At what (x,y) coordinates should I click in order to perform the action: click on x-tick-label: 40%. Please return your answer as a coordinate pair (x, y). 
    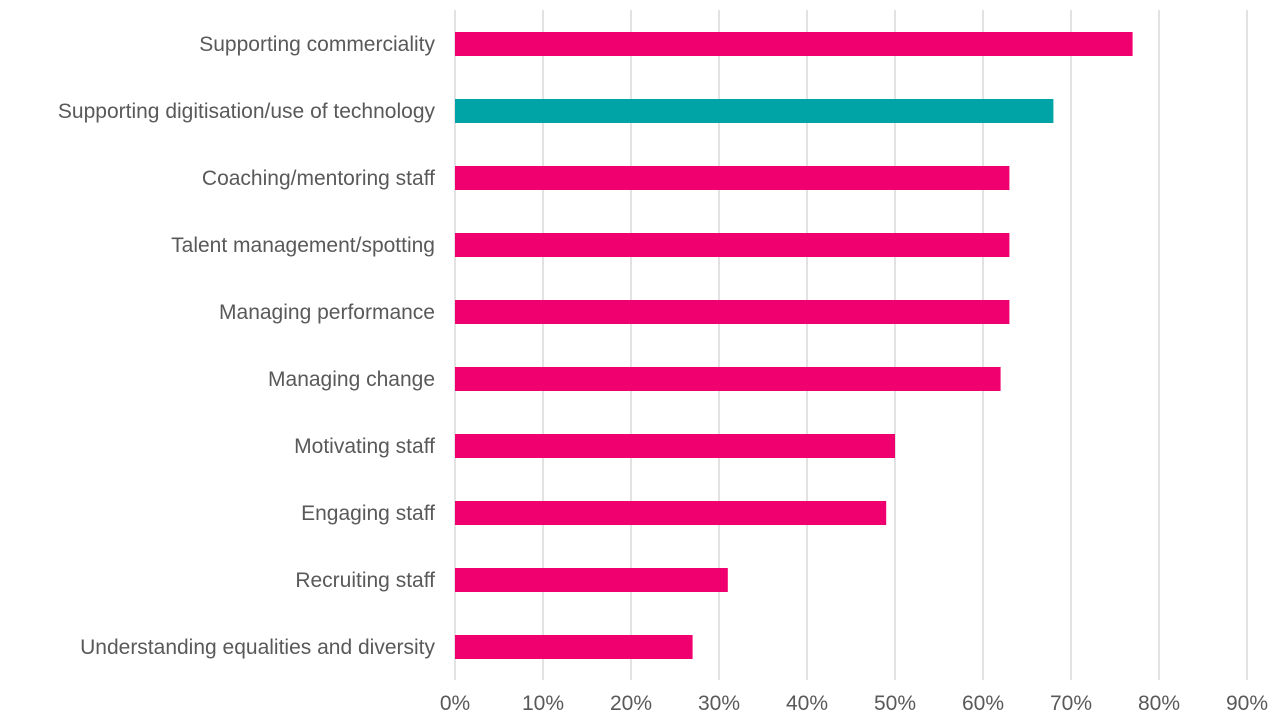
    Looking at the image, I should click on (807, 703).